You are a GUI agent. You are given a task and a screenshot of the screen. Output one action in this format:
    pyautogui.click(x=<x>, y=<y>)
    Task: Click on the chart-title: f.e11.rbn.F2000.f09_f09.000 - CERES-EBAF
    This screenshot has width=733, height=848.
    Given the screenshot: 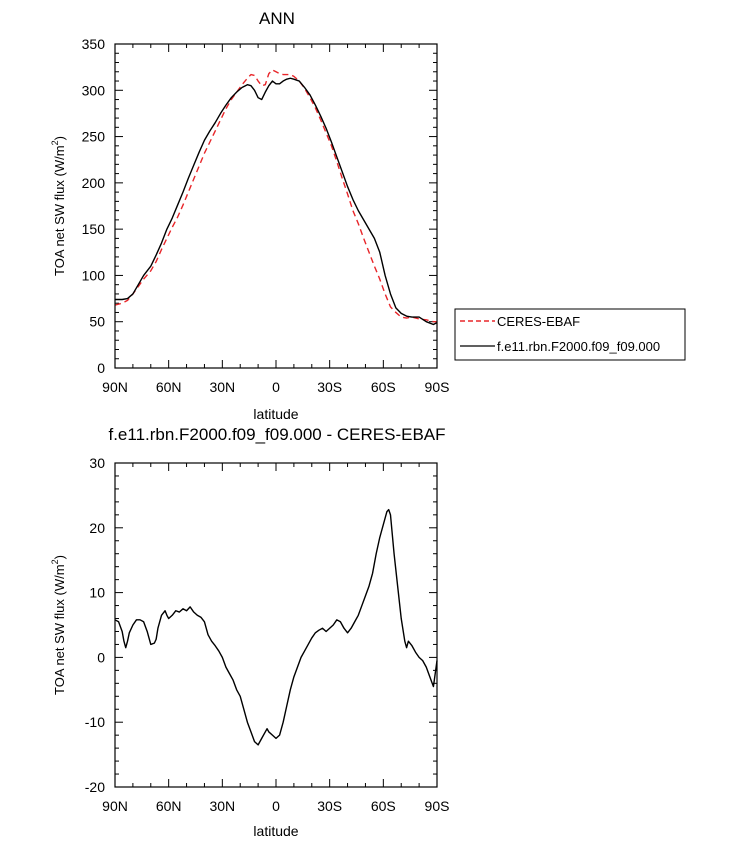 What is the action you would take?
    pyautogui.click(x=276, y=434)
    